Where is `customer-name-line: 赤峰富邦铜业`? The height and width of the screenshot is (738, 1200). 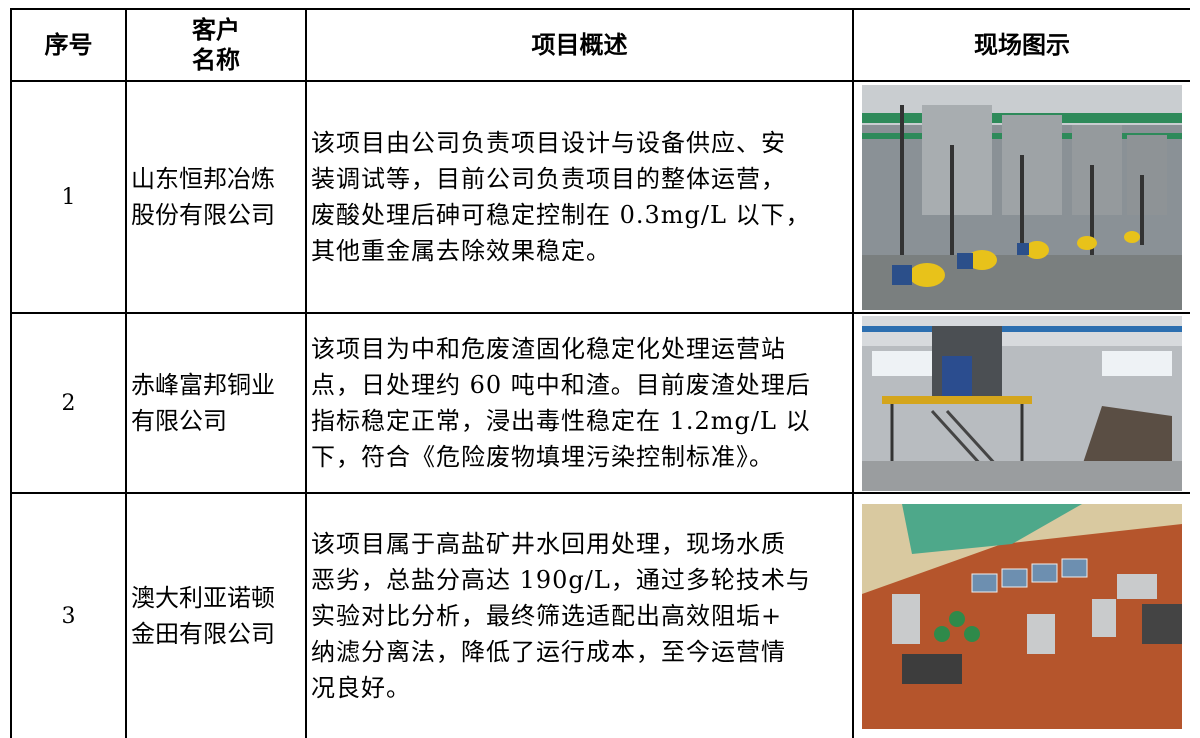
customer-name-line: 赤峰富邦铜业 is located at coordinates (203, 385).